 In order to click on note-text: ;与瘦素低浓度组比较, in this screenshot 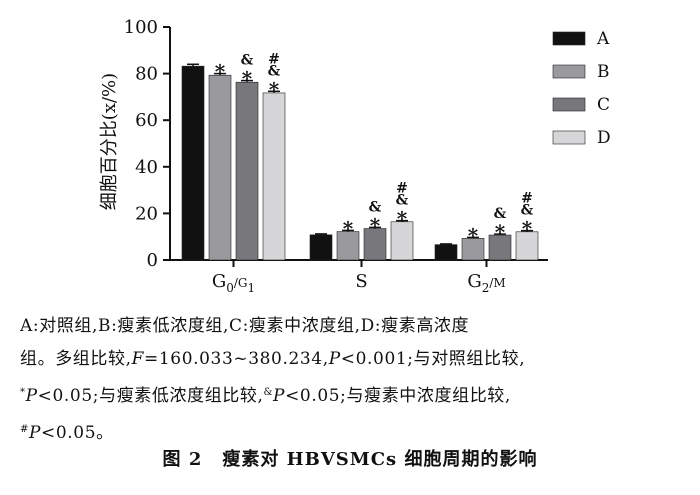, I will do `click(178, 396)`.